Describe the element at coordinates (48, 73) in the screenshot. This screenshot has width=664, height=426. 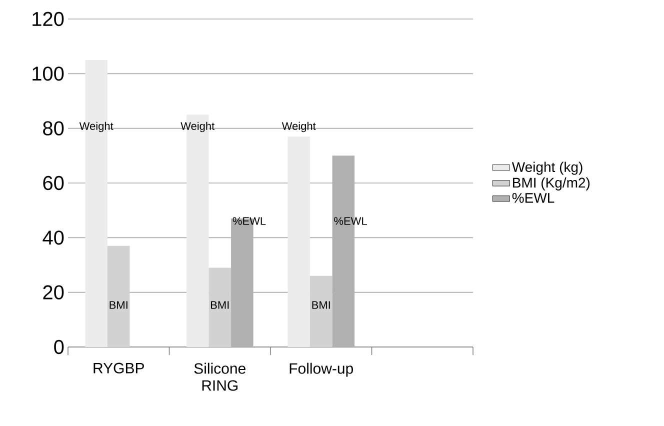
I see `y-tick-label: 100` at that location.